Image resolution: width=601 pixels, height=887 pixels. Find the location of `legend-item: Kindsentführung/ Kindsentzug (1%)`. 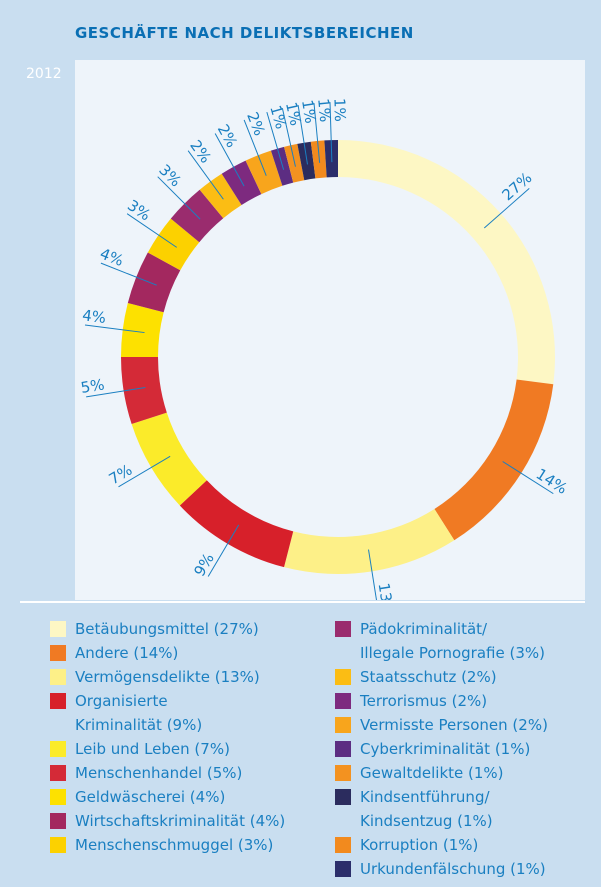

legend-item: Kindsentführung/ Kindsentzug (1%) is located at coordinates (441, 809).